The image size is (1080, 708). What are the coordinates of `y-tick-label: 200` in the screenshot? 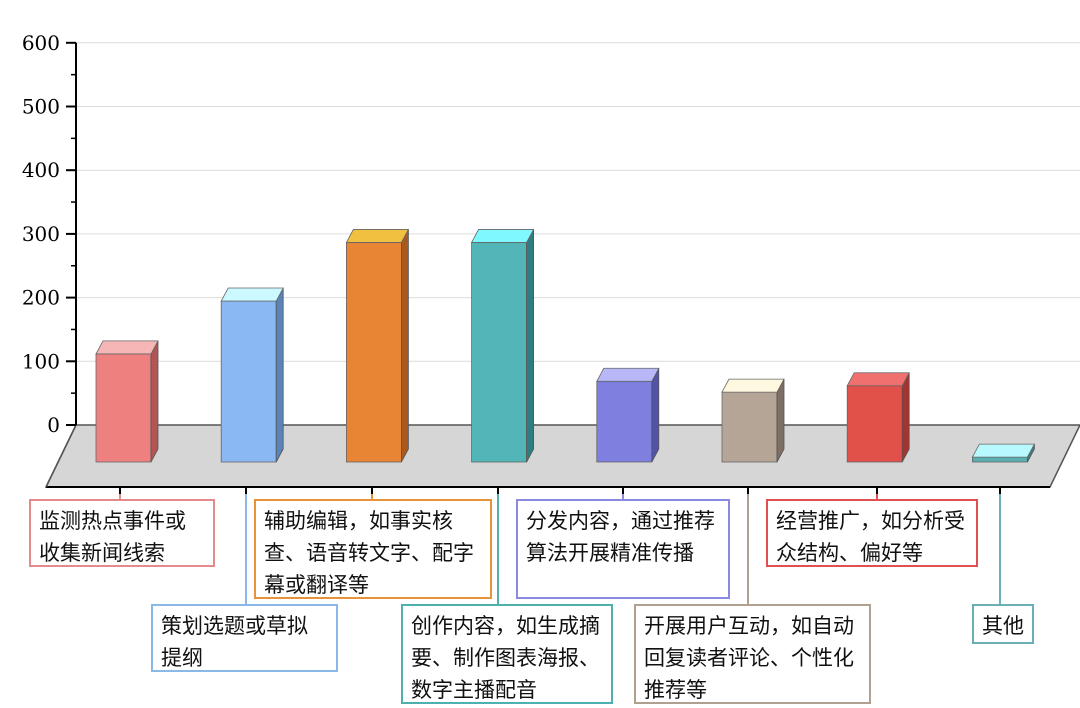 It's located at (41, 298).